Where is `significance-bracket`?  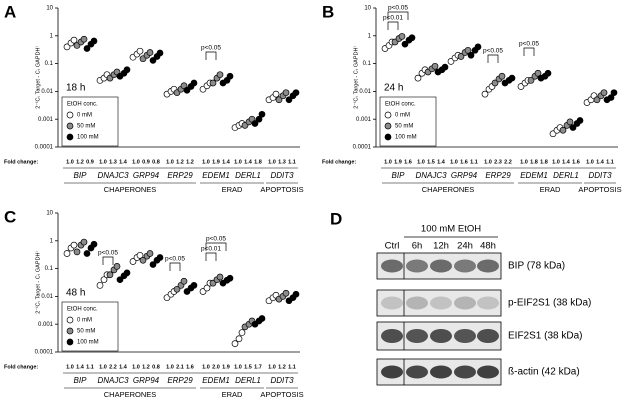 significance-bracket is located at coordinates (493, 58).